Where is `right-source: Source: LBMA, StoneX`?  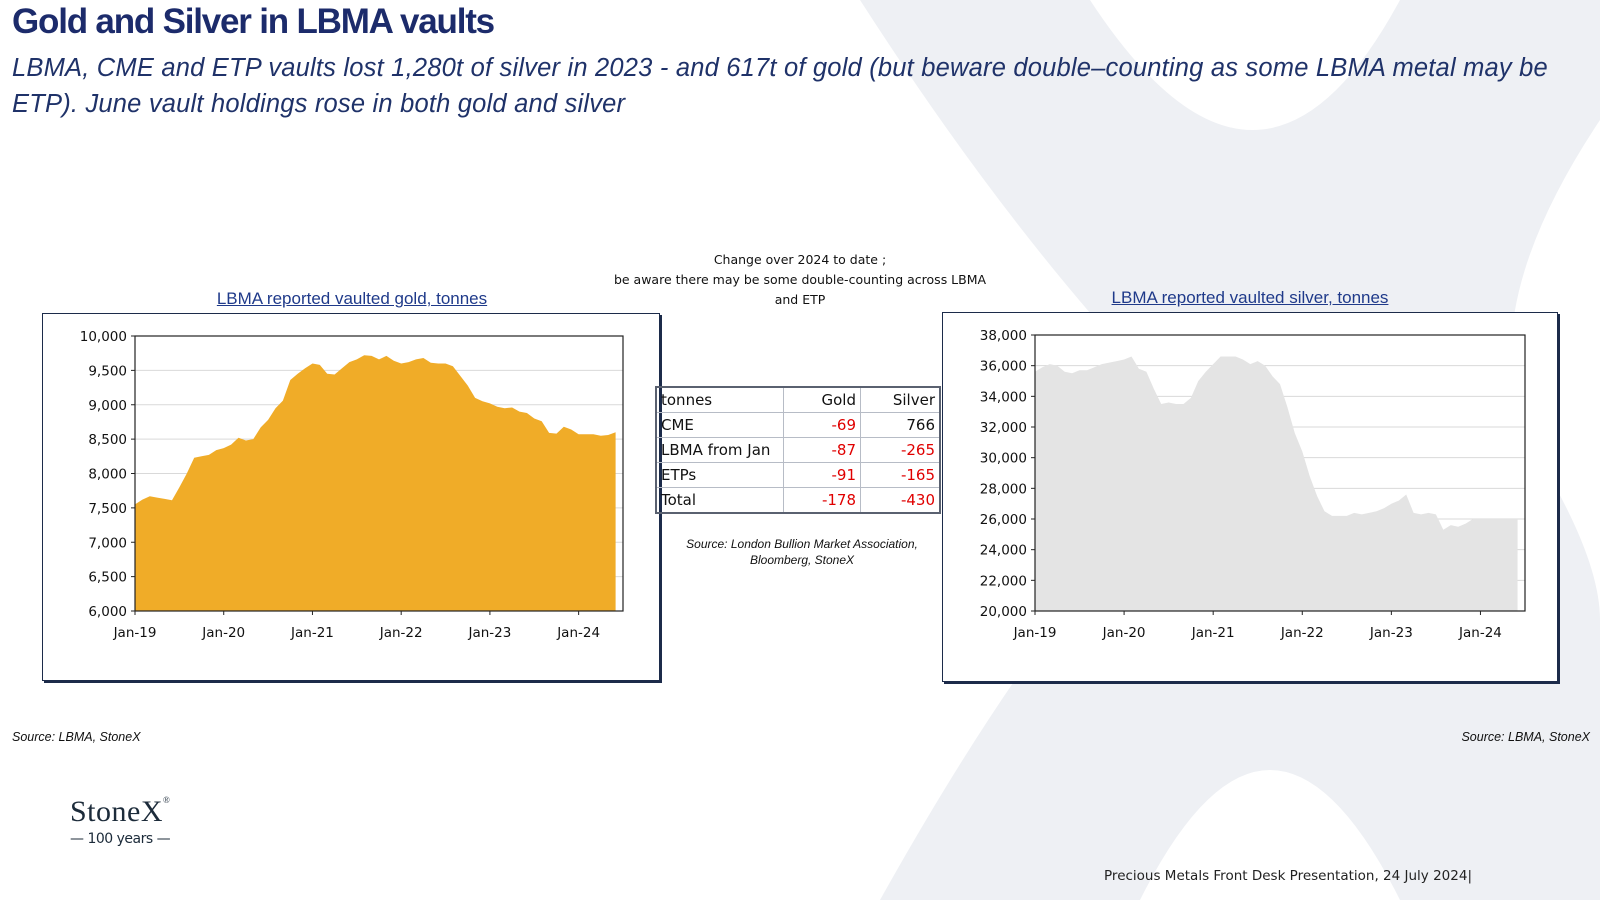 right-source: Source: LBMA, StoneX is located at coordinates (1525, 737).